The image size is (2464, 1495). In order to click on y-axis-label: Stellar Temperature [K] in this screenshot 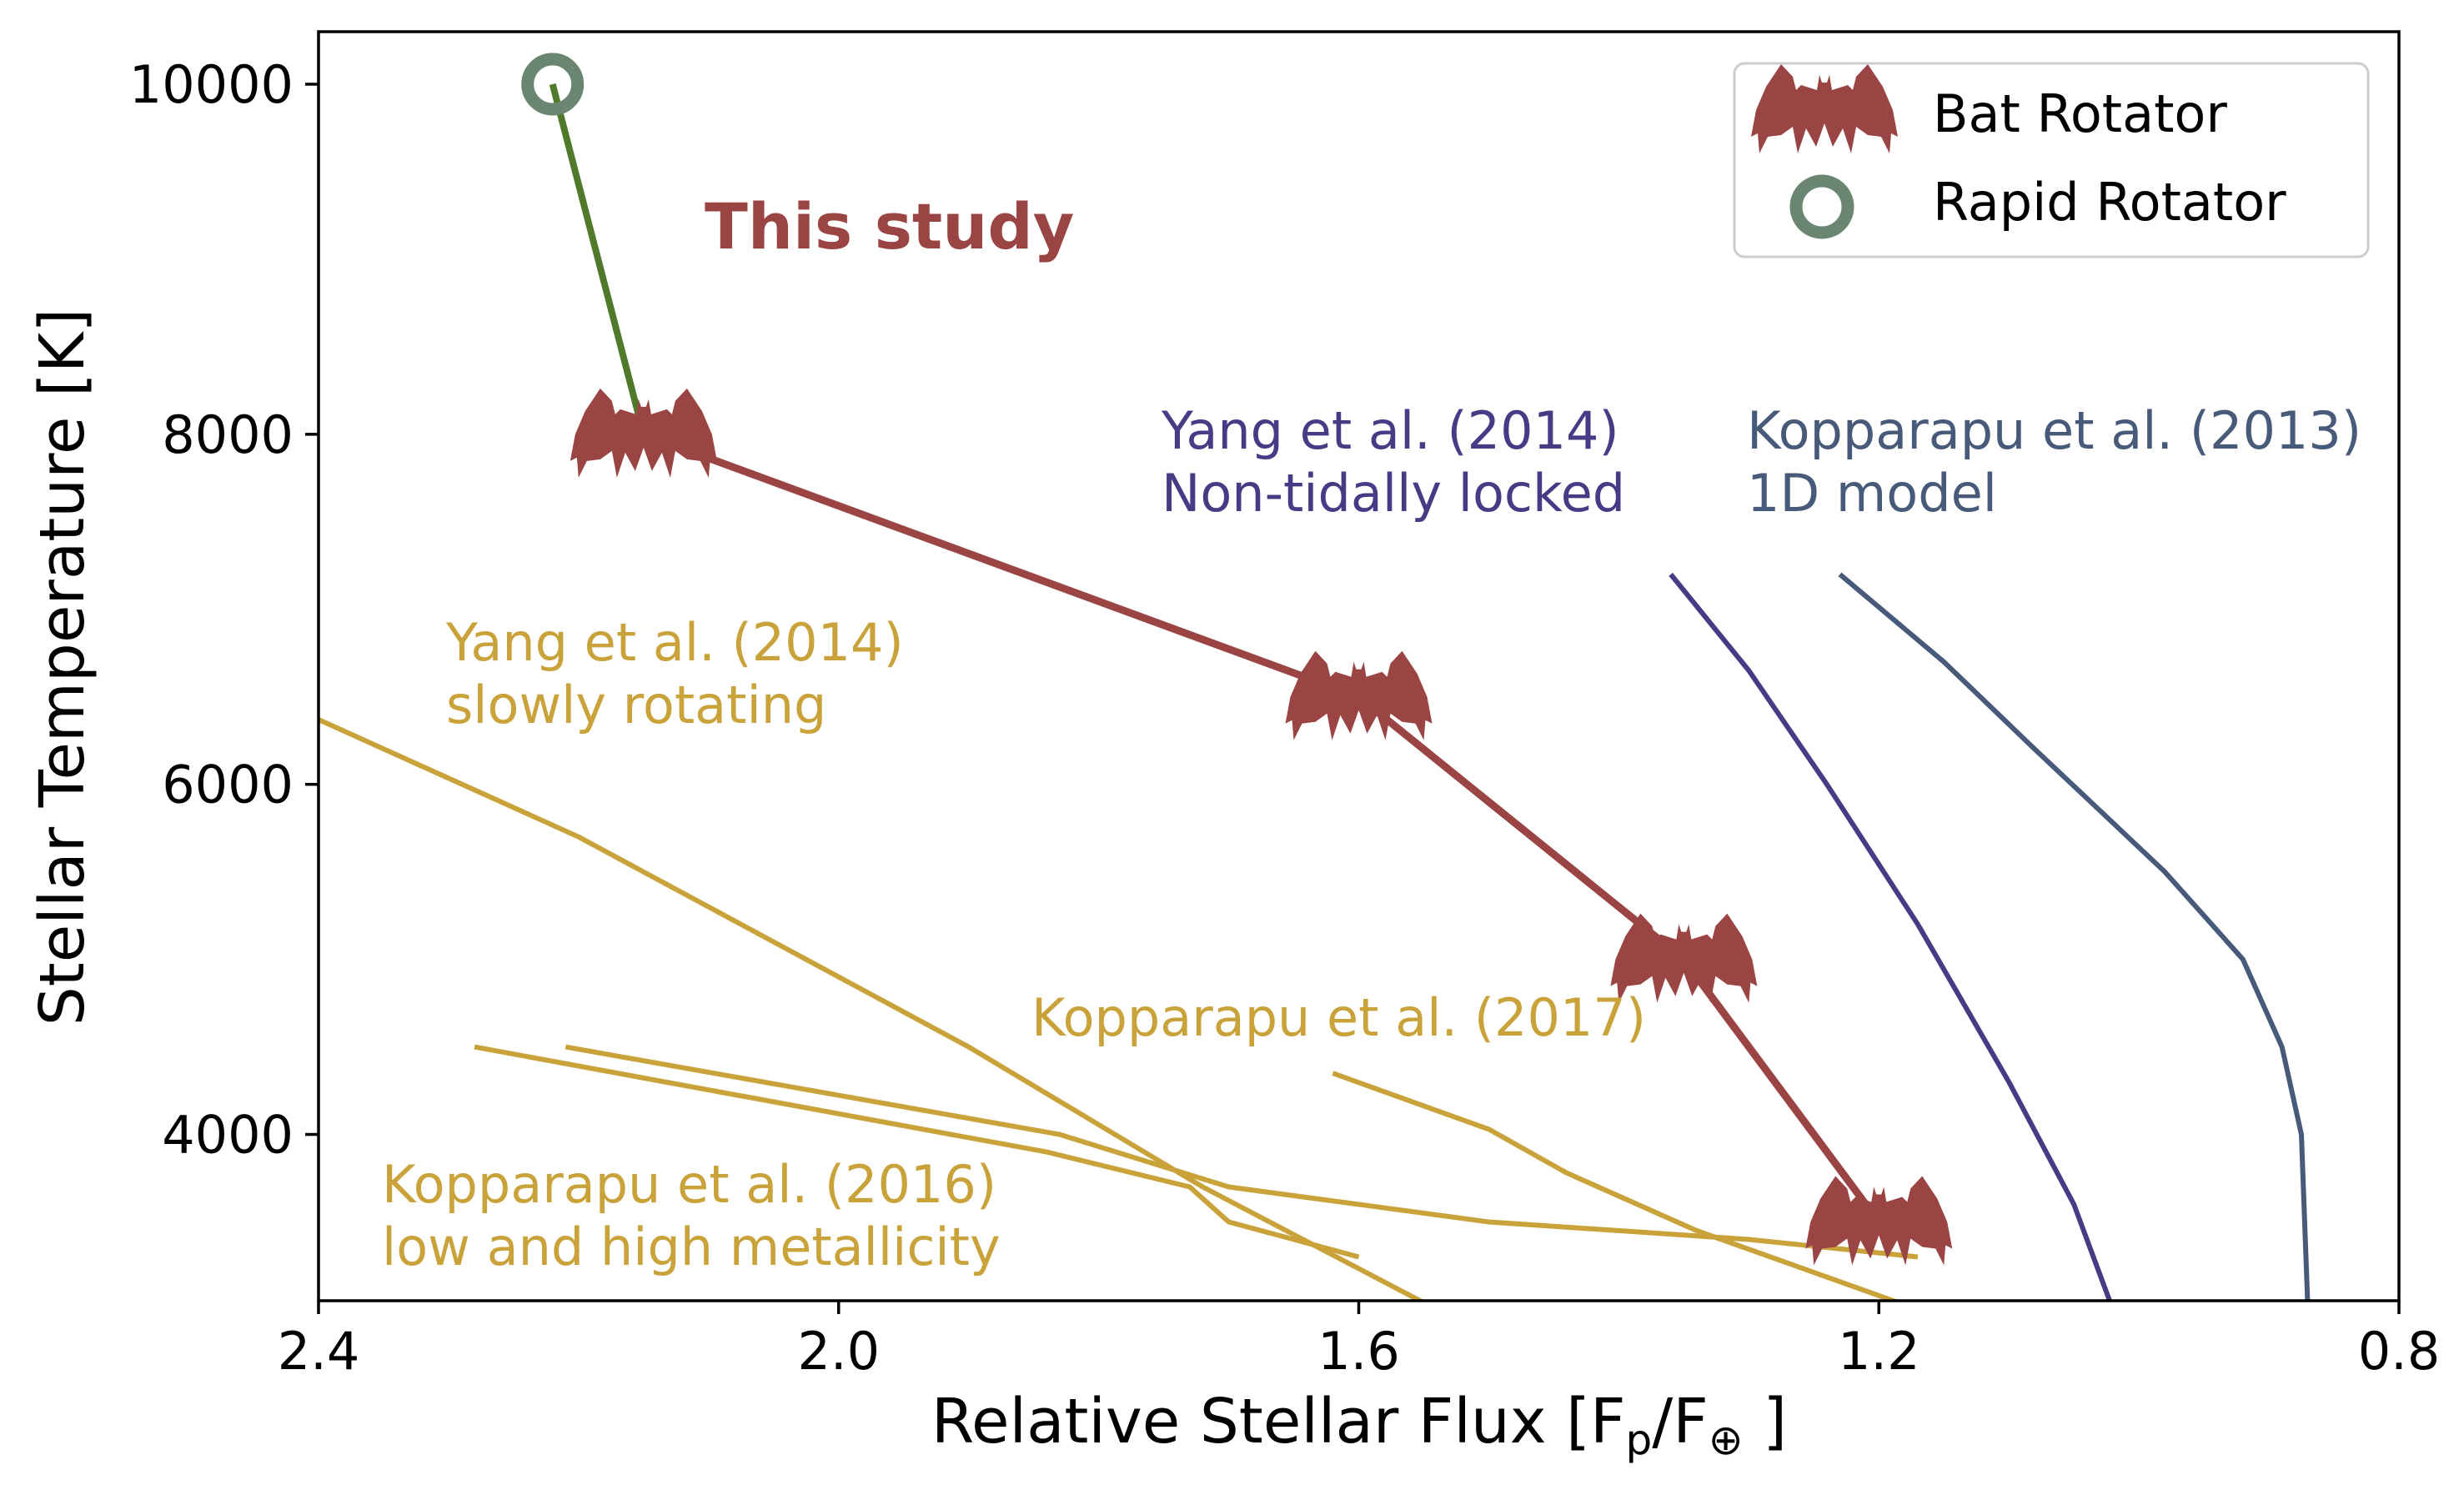, I will do `click(62, 667)`.